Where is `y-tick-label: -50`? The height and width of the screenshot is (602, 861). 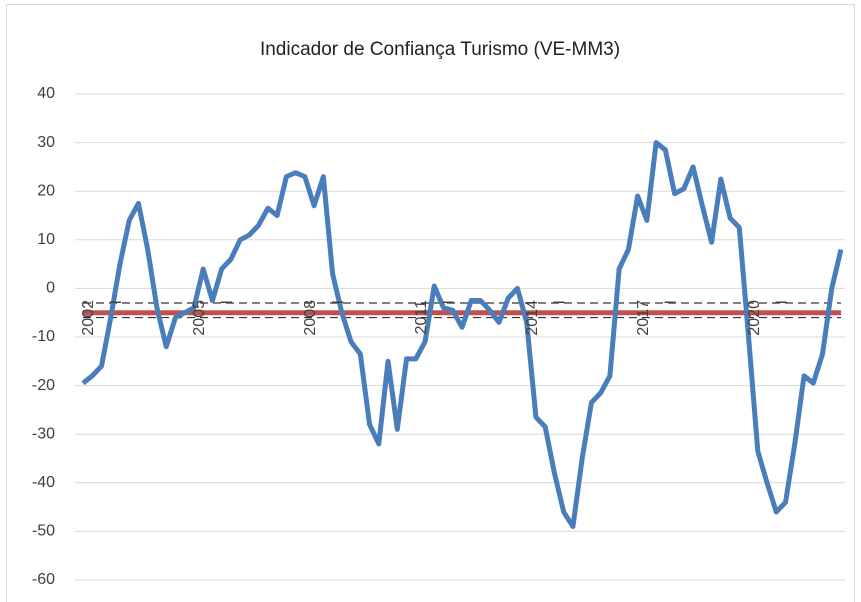 y-tick-label: -50 is located at coordinates (43, 531).